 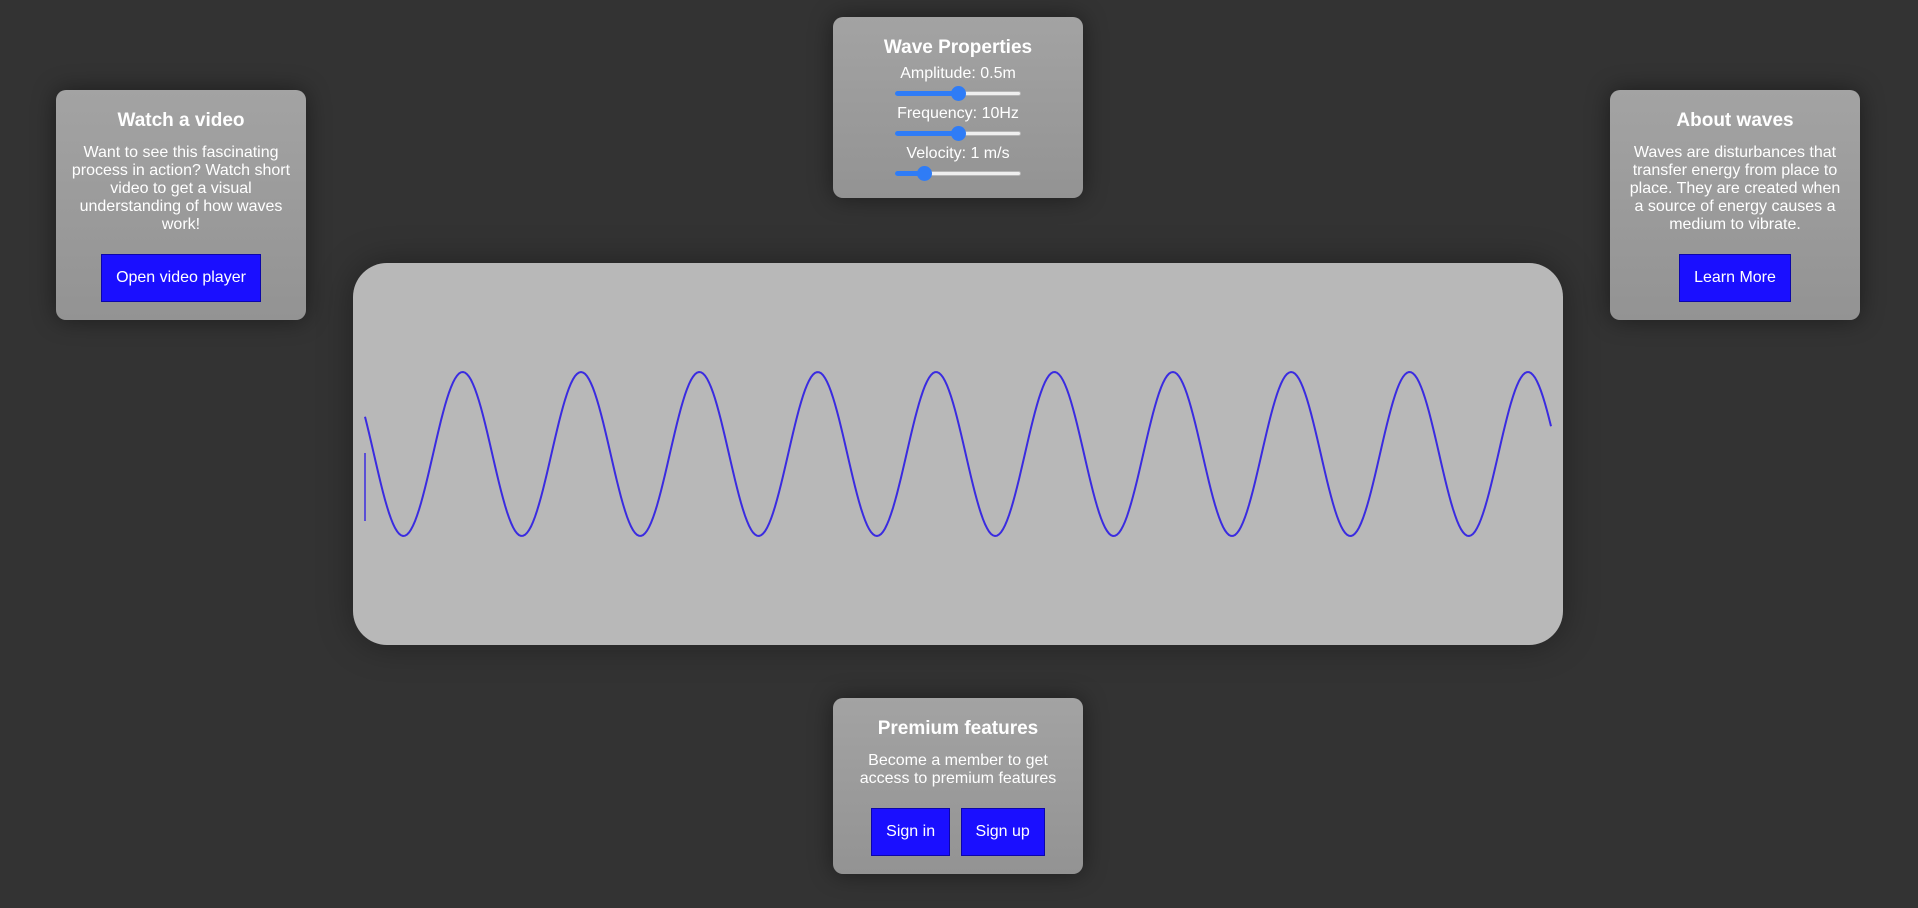 What do you see at coordinates (958, 173) in the screenshot?
I see `velocity-slider` at bounding box center [958, 173].